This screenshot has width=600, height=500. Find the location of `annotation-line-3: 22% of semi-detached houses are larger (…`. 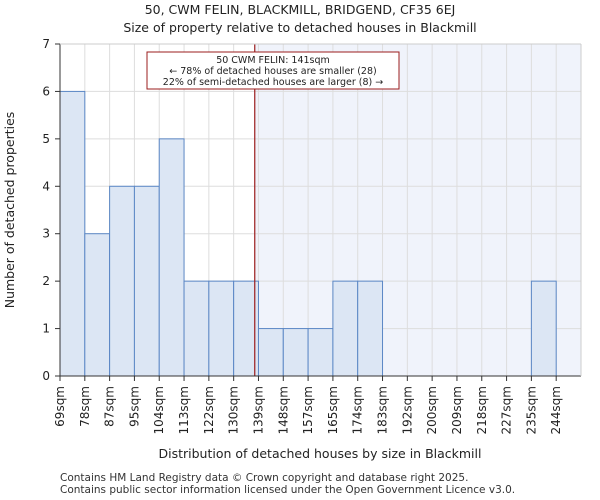

annotation-line-3: 22% of semi-detached houses are larger (… is located at coordinates (273, 82).